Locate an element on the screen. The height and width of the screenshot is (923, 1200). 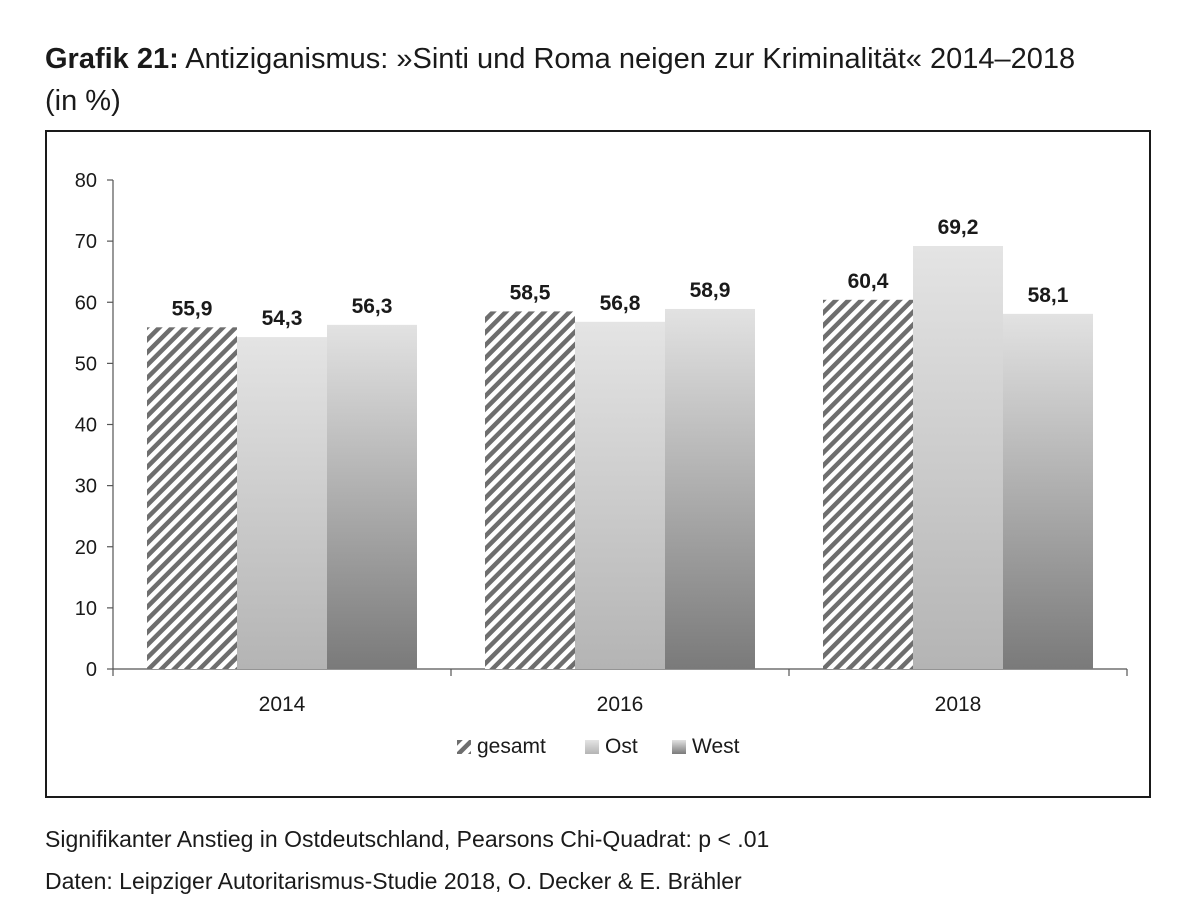
bar-gesamt-2014 is located at coordinates (192, 498).